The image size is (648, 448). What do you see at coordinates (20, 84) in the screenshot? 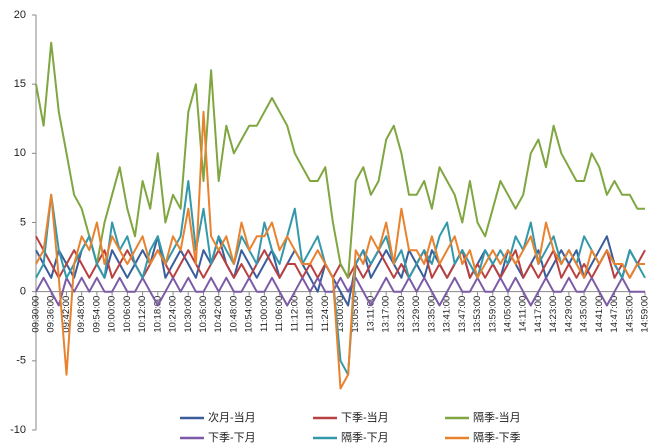
I see `y-tick-label: 15` at bounding box center [20, 84].